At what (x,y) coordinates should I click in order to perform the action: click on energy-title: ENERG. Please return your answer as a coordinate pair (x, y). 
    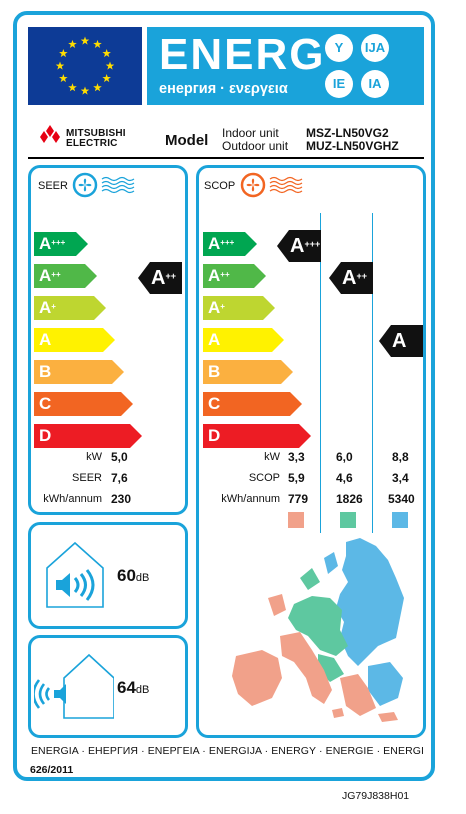
    Looking at the image, I should click on (242, 54).